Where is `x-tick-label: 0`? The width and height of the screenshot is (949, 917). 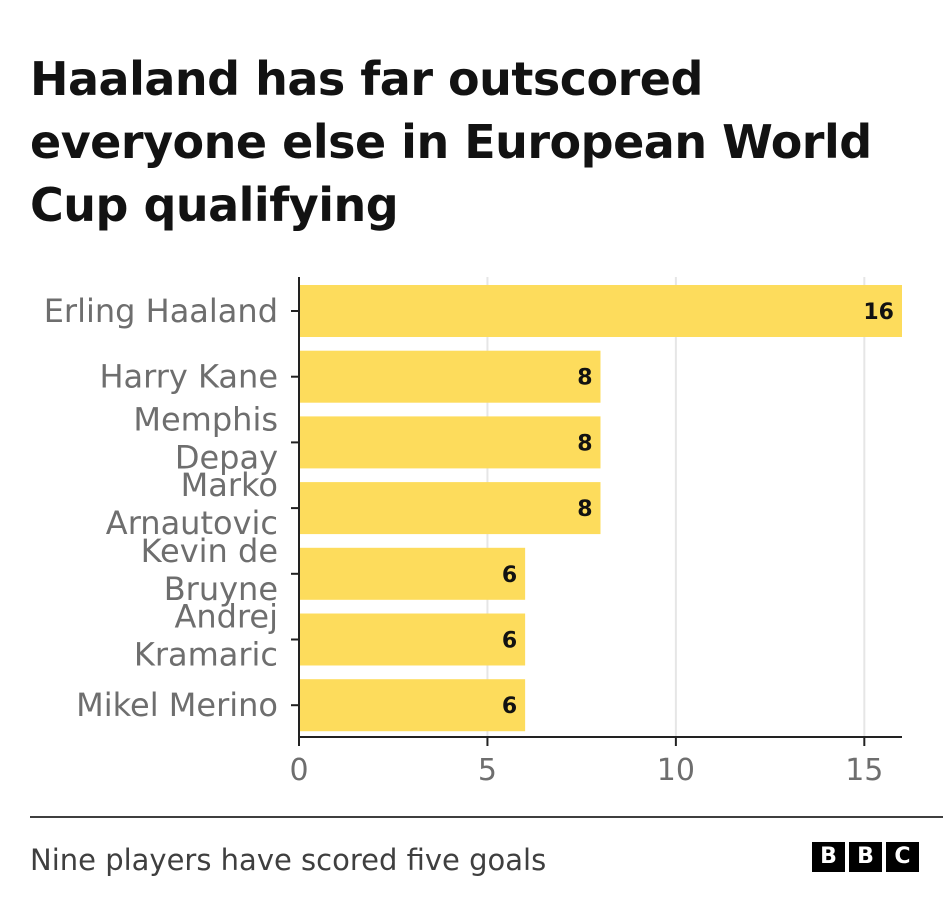 x-tick-label: 0 is located at coordinates (298, 770).